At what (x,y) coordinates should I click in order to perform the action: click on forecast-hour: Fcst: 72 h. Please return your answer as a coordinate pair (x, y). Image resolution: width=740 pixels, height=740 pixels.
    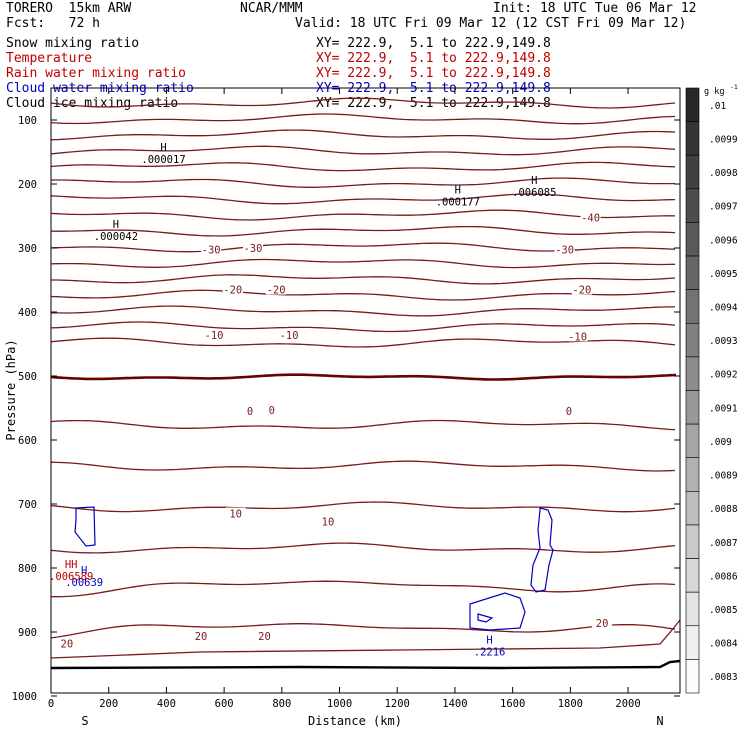
    Looking at the image, I should click on (53, 23).